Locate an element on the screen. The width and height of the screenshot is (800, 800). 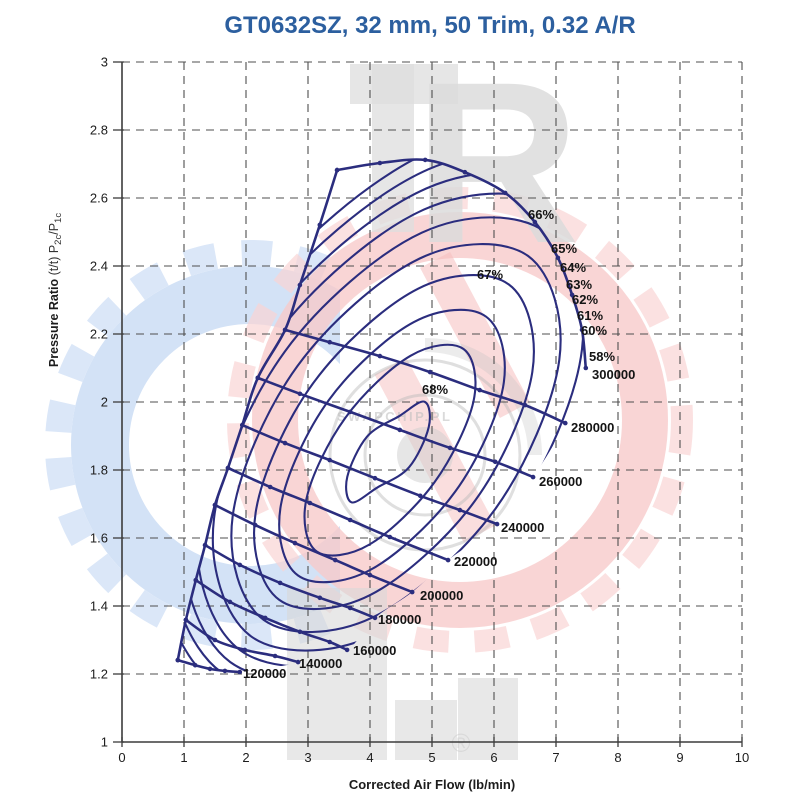
speed-label-300000: 300000 is located at coordinates (613, 374).